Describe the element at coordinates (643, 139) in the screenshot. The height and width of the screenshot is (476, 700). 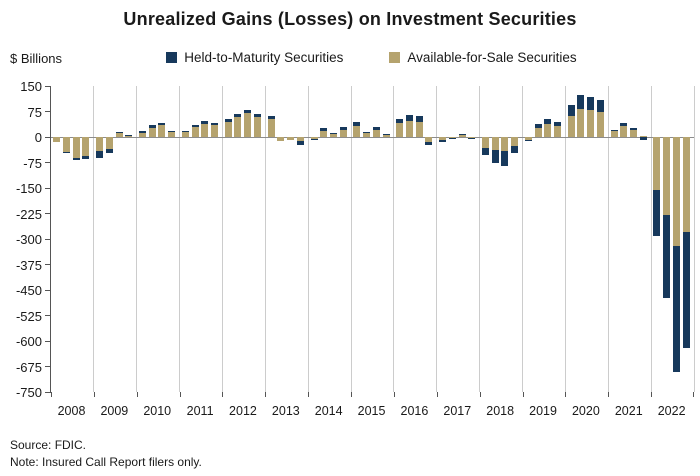
I see `bar-htm-2021-q4` at that location.